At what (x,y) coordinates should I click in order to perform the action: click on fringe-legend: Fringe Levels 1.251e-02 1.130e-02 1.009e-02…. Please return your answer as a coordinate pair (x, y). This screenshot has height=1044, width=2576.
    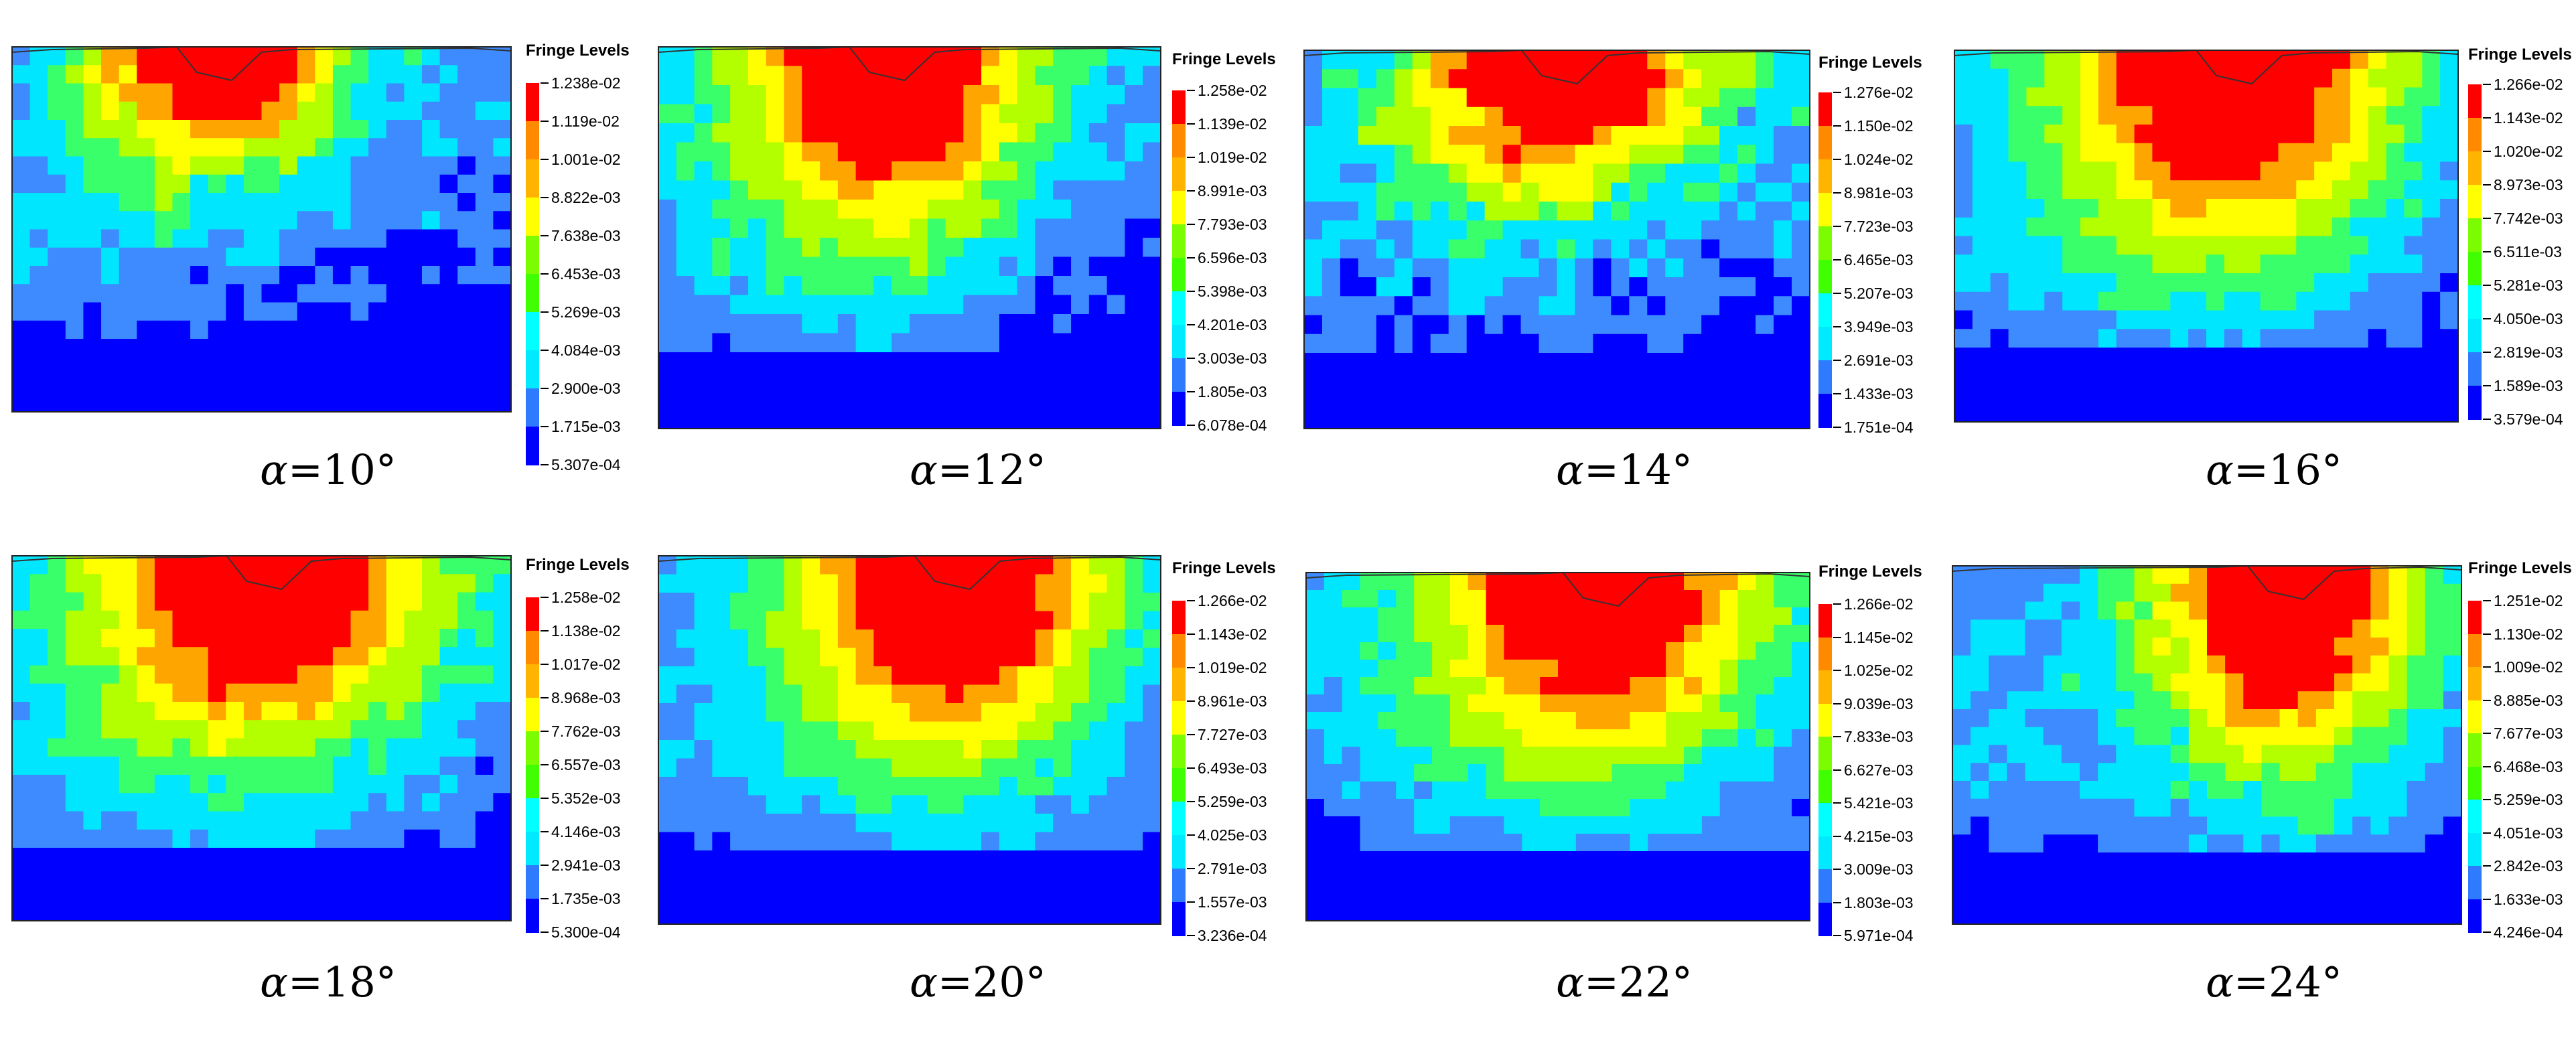
    Looking at the image, I should click on (2522, 756).